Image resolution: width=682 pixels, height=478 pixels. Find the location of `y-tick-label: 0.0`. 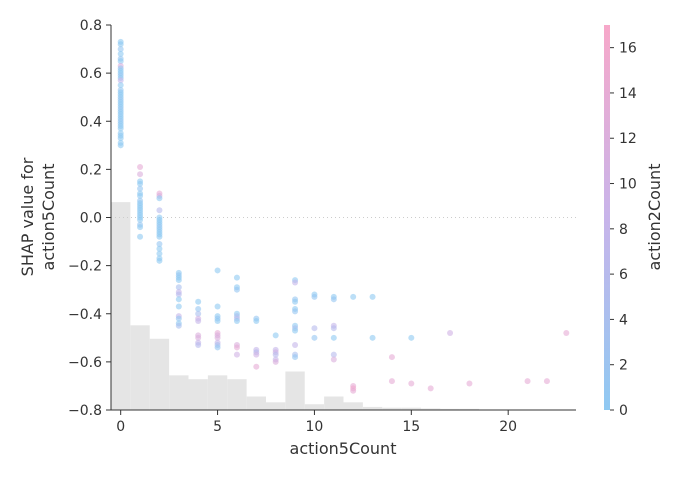

y-tick-label: 0.0 is located at coordinates (91, 219).